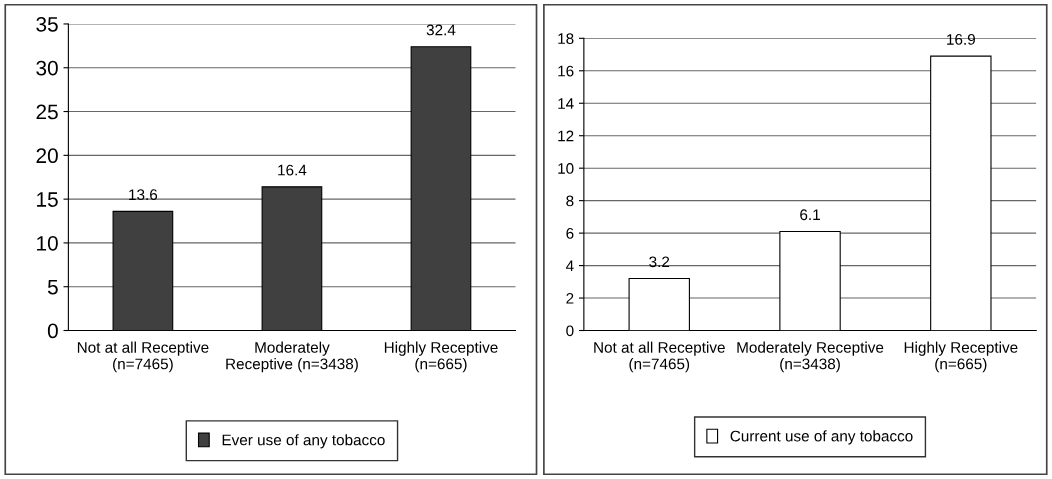 This screenshot has height=479, width=1052. I want to click on y-tick-label: 20, so click(47, 156).